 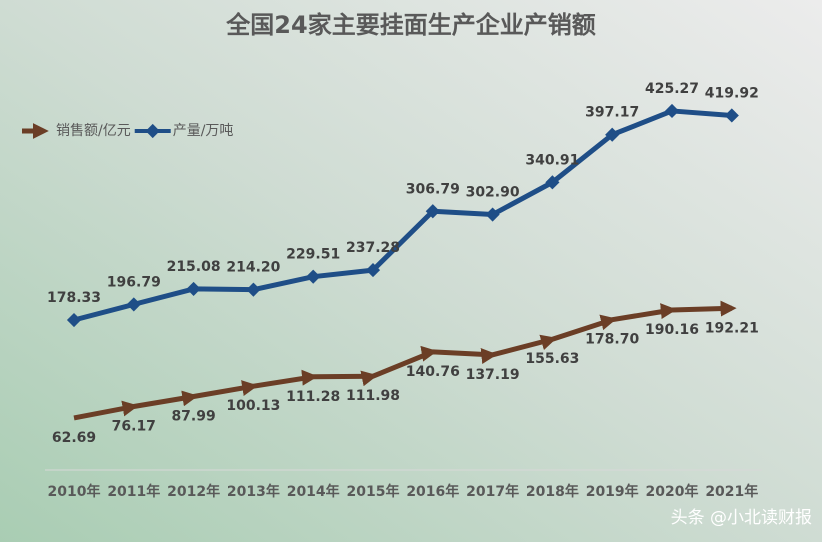 I want to click on legend-label: 销售额/亿元, so click(x=93, y=131).